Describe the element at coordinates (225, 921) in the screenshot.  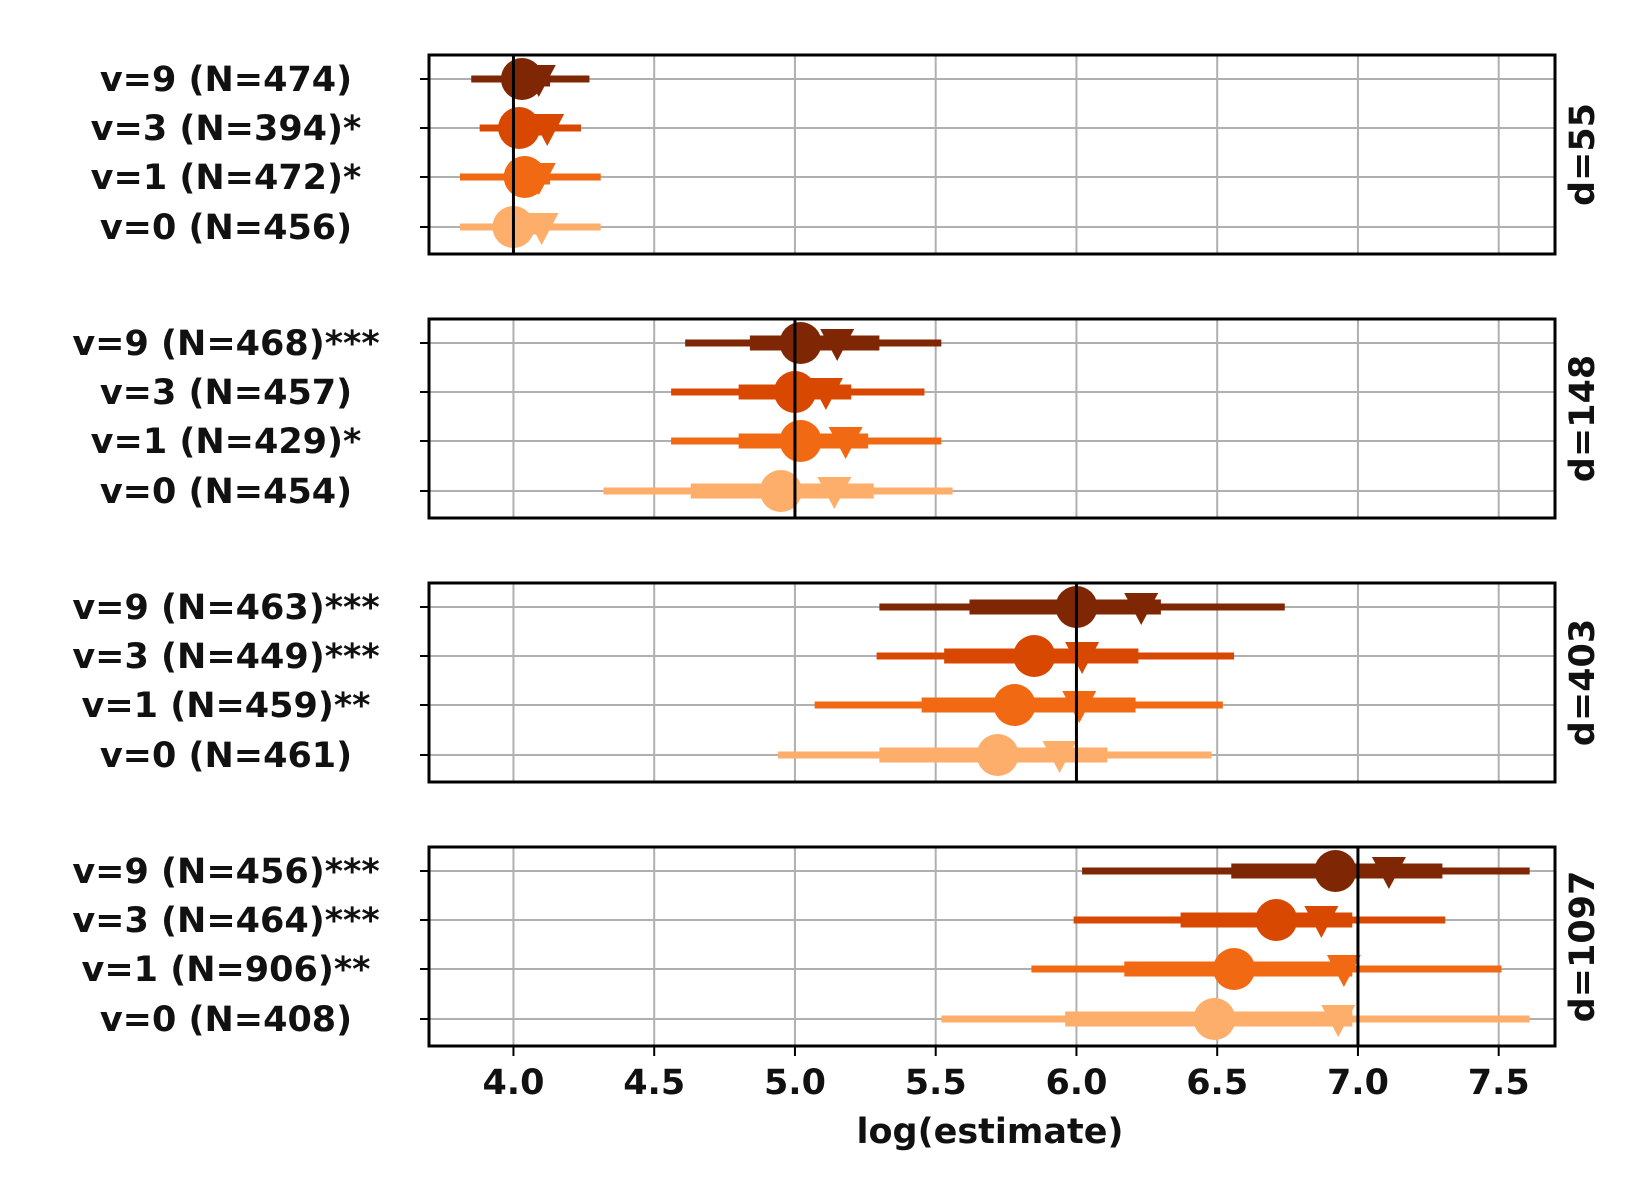
I see `row-label: v=3 (N=464)***` at that location.